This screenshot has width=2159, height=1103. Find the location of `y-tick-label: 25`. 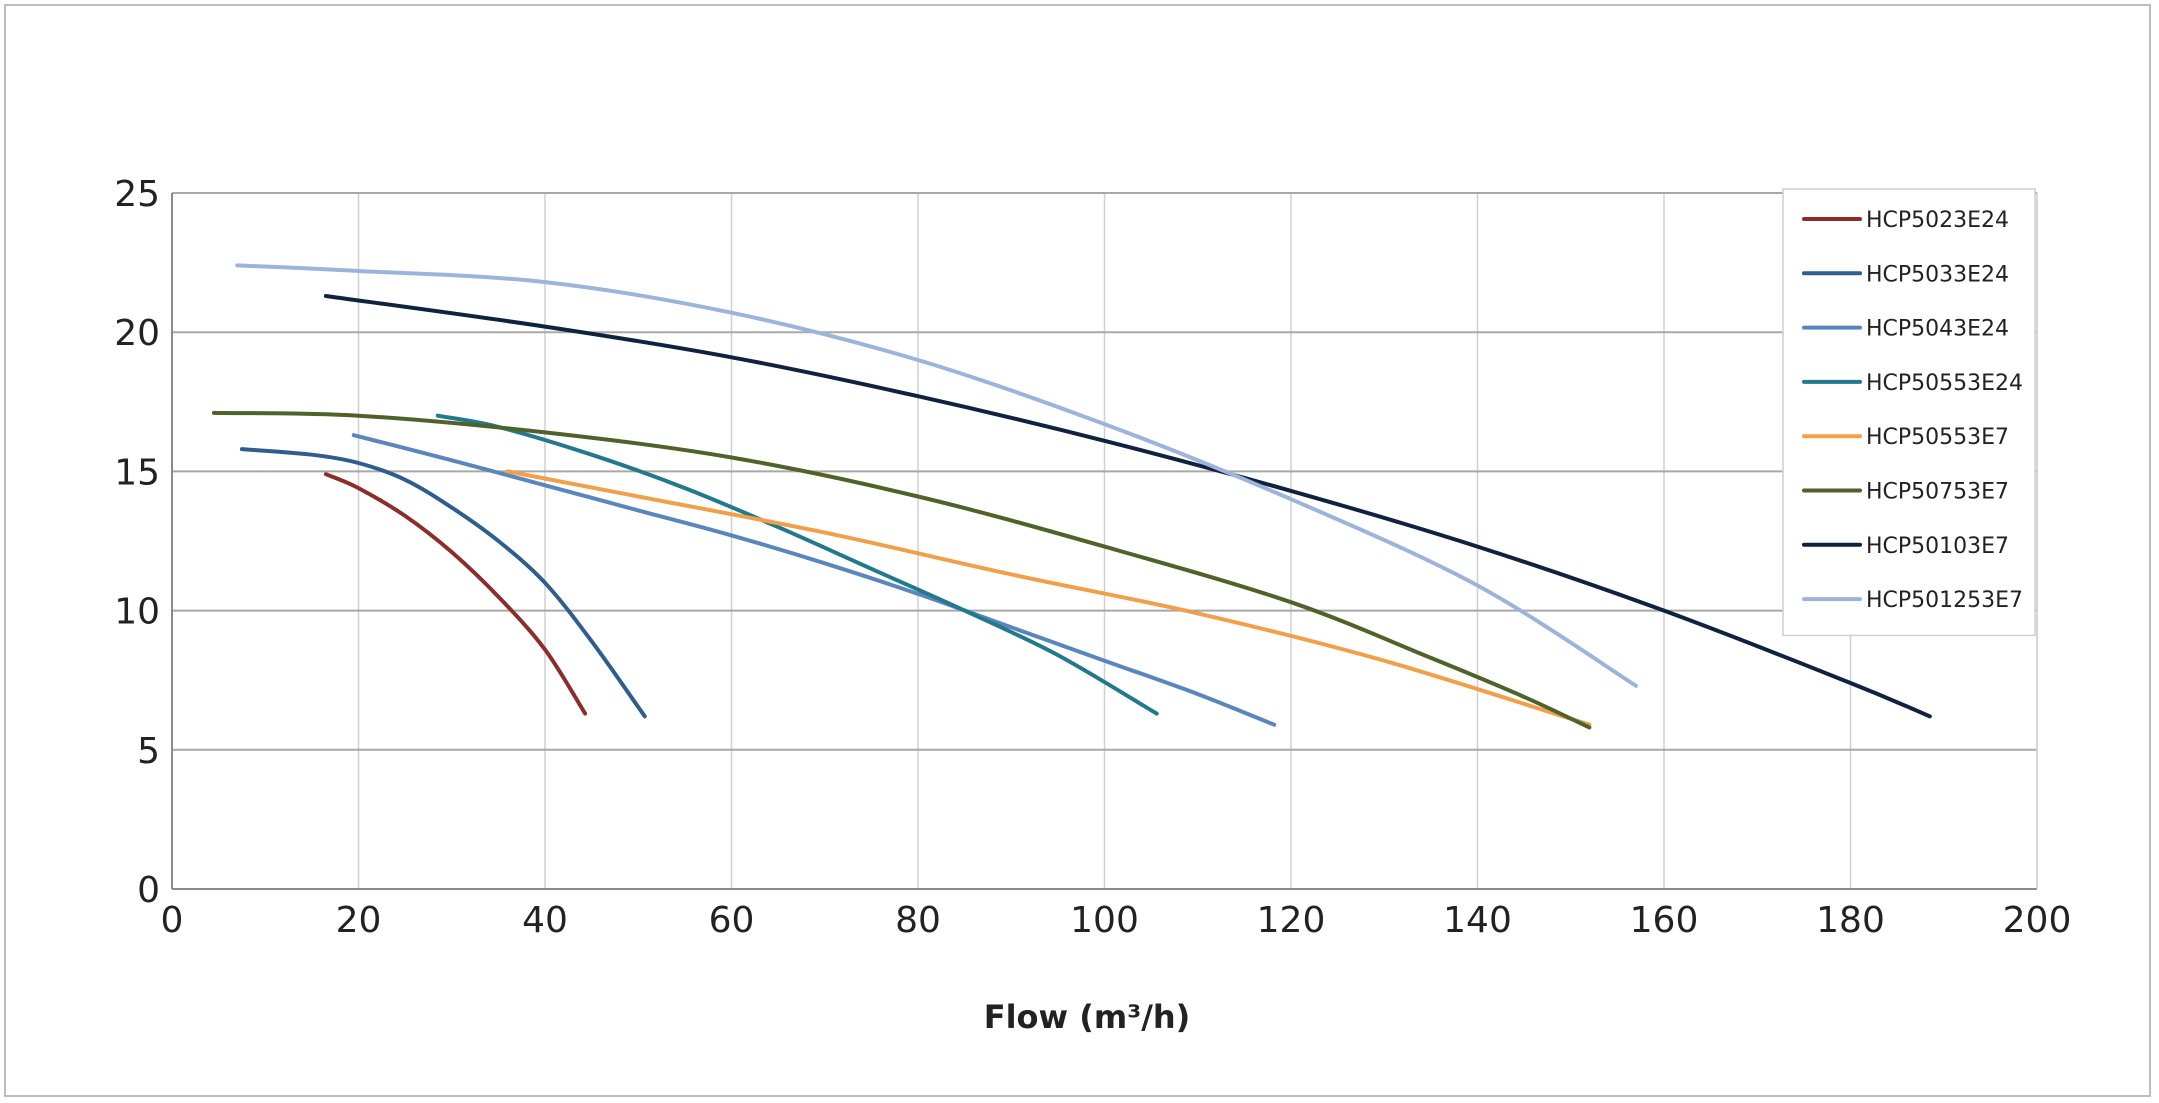

y-tick-label: 25 is located at coordinates (137, 194).